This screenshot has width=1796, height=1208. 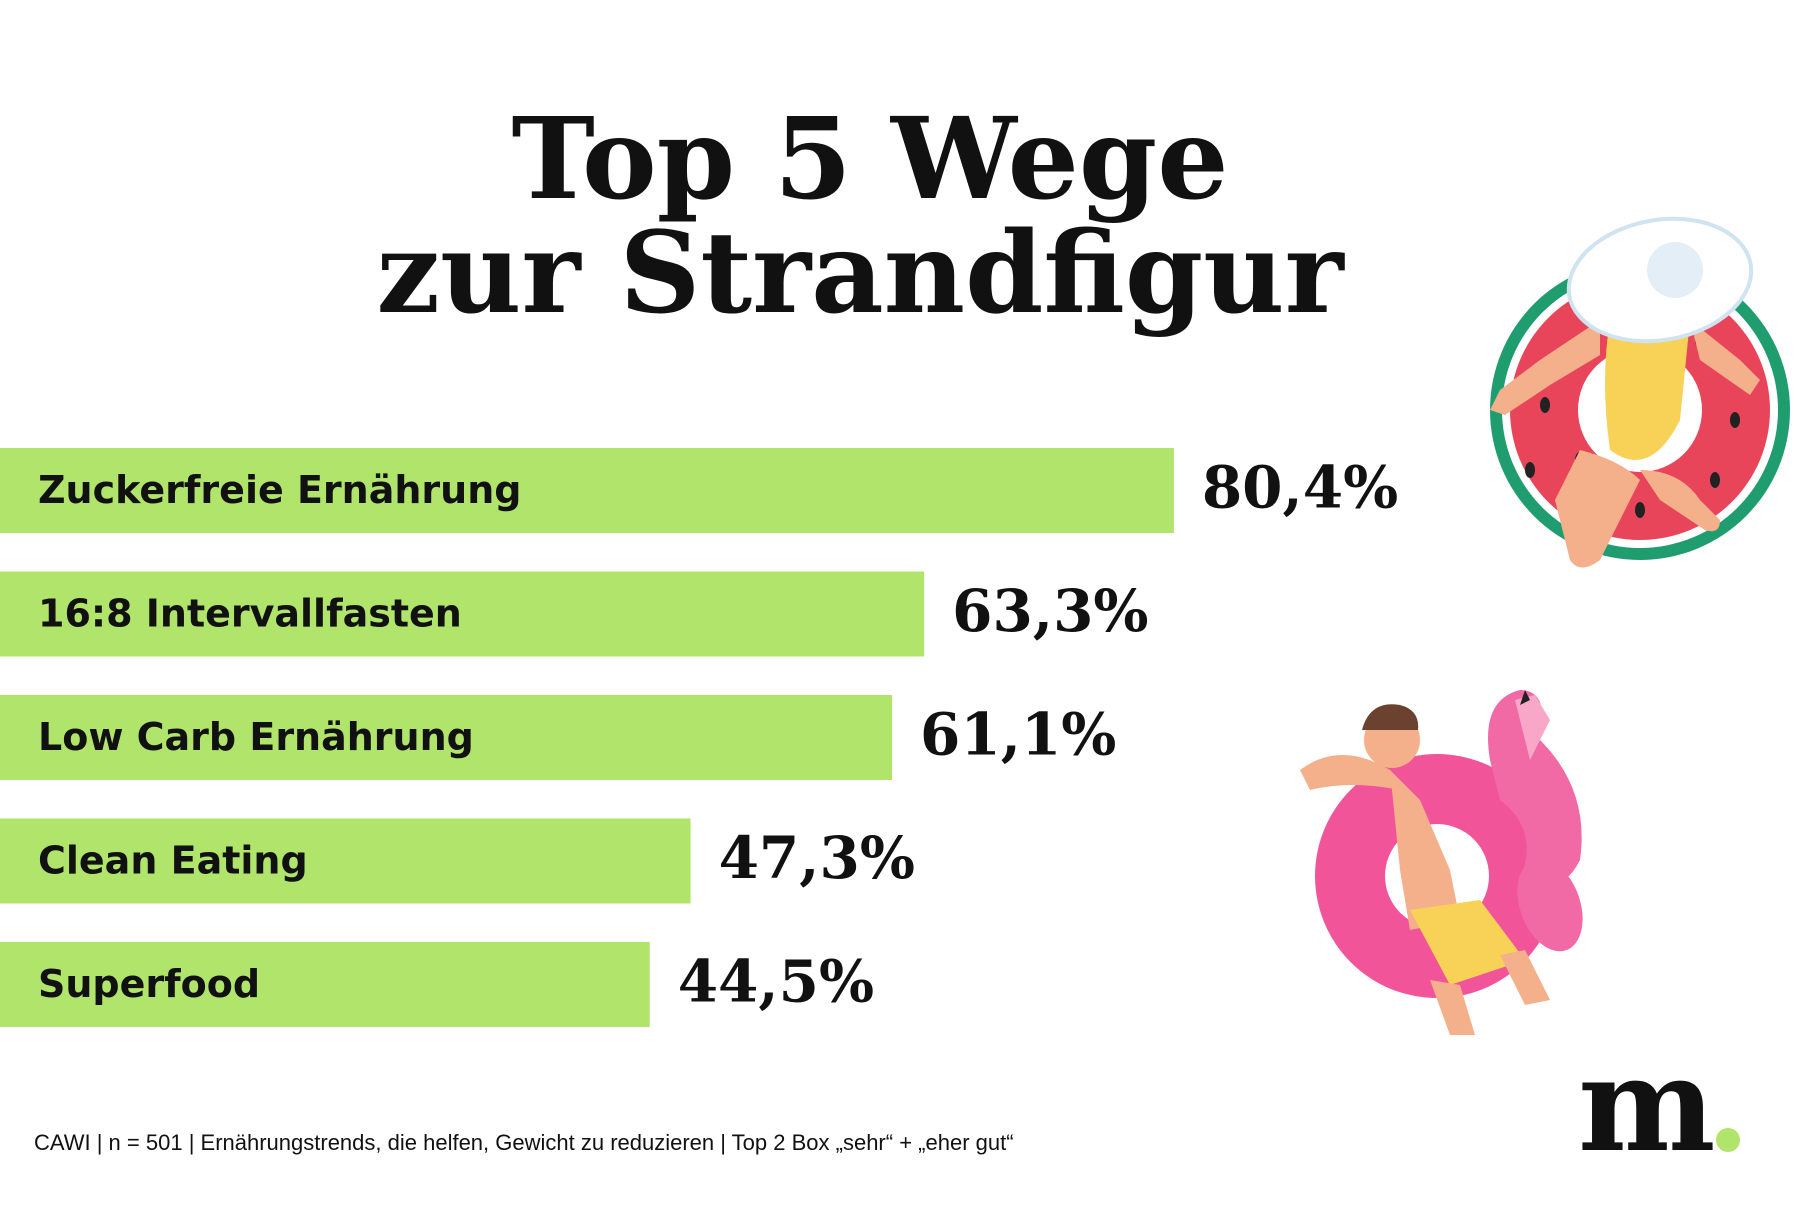 What do you see at coordinates (149, 984) in the screenshot?
I see `category-label: Superfood` at bounding box center [149, 984].